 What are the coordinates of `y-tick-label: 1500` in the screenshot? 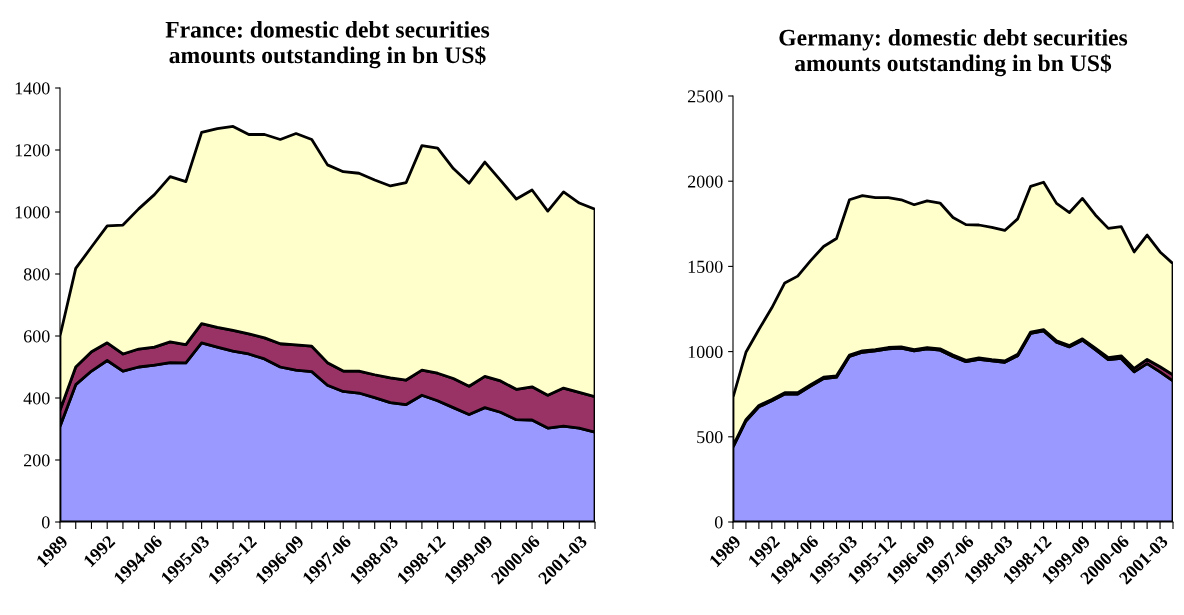 It's located at (705, 266).